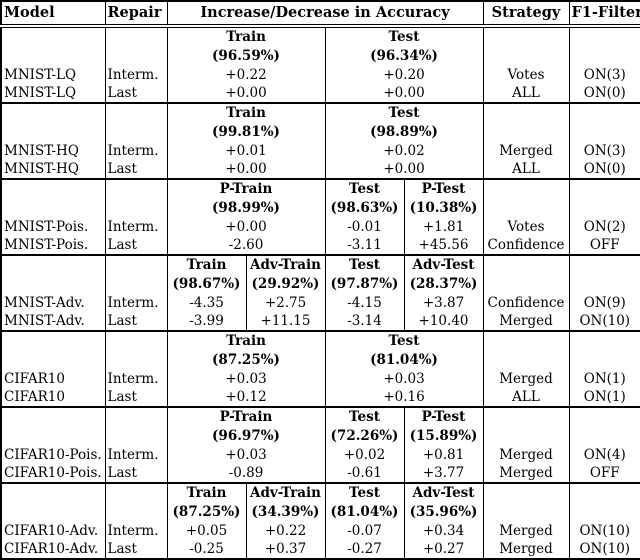 Image resolution: width=640 pixels, height=560 pixels. I want to click on data-row: MNIST-HQ Last +0.00 +0.00 ALL ON(0), so click(320, 170).